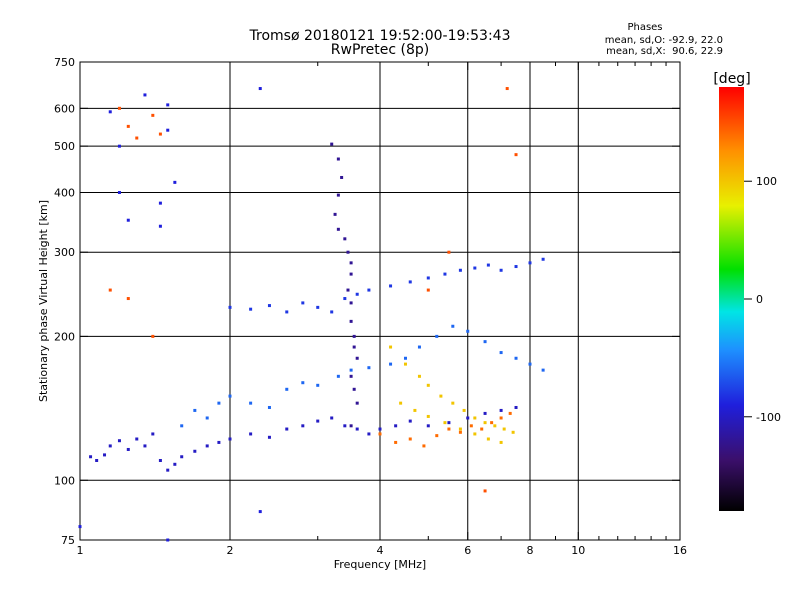 Image resolution: width=800 pixels, height=600 pixels. What do you see at coordinates (380, 564) in the screenshot?
I see `x-axis-label: Frequency [MHz]` at bounding box center [380, 564].